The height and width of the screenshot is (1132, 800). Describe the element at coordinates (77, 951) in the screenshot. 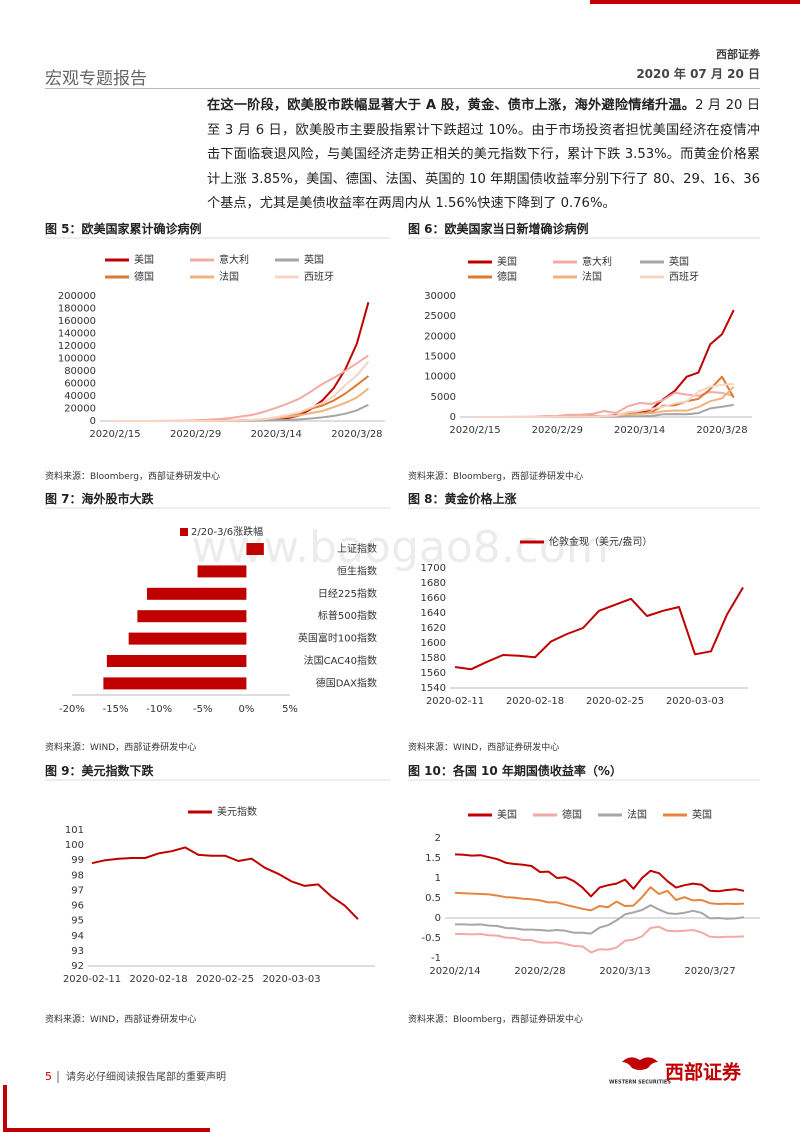

I see `y-tick-label: 93` at that location.